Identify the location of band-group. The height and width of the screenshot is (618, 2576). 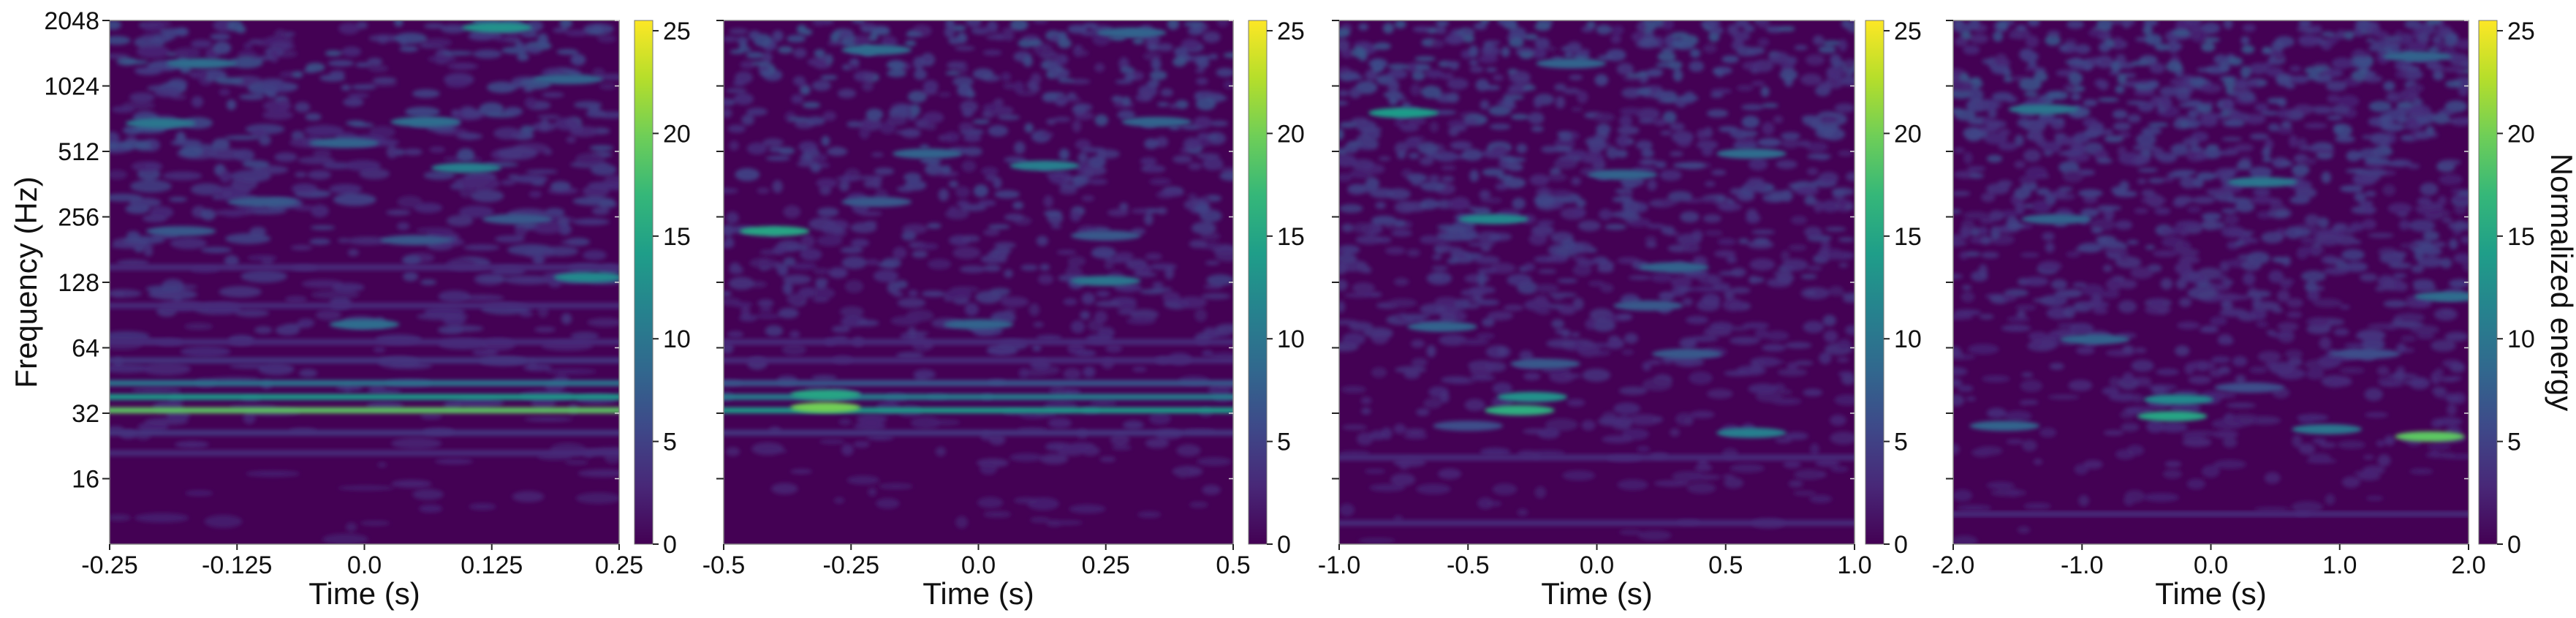
(1597, 490).